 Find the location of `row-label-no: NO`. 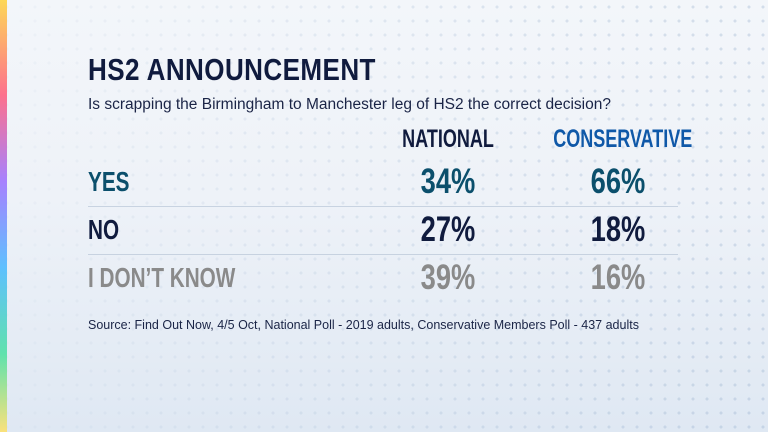

row-label-no: NO is located at coordinates (104, 229).